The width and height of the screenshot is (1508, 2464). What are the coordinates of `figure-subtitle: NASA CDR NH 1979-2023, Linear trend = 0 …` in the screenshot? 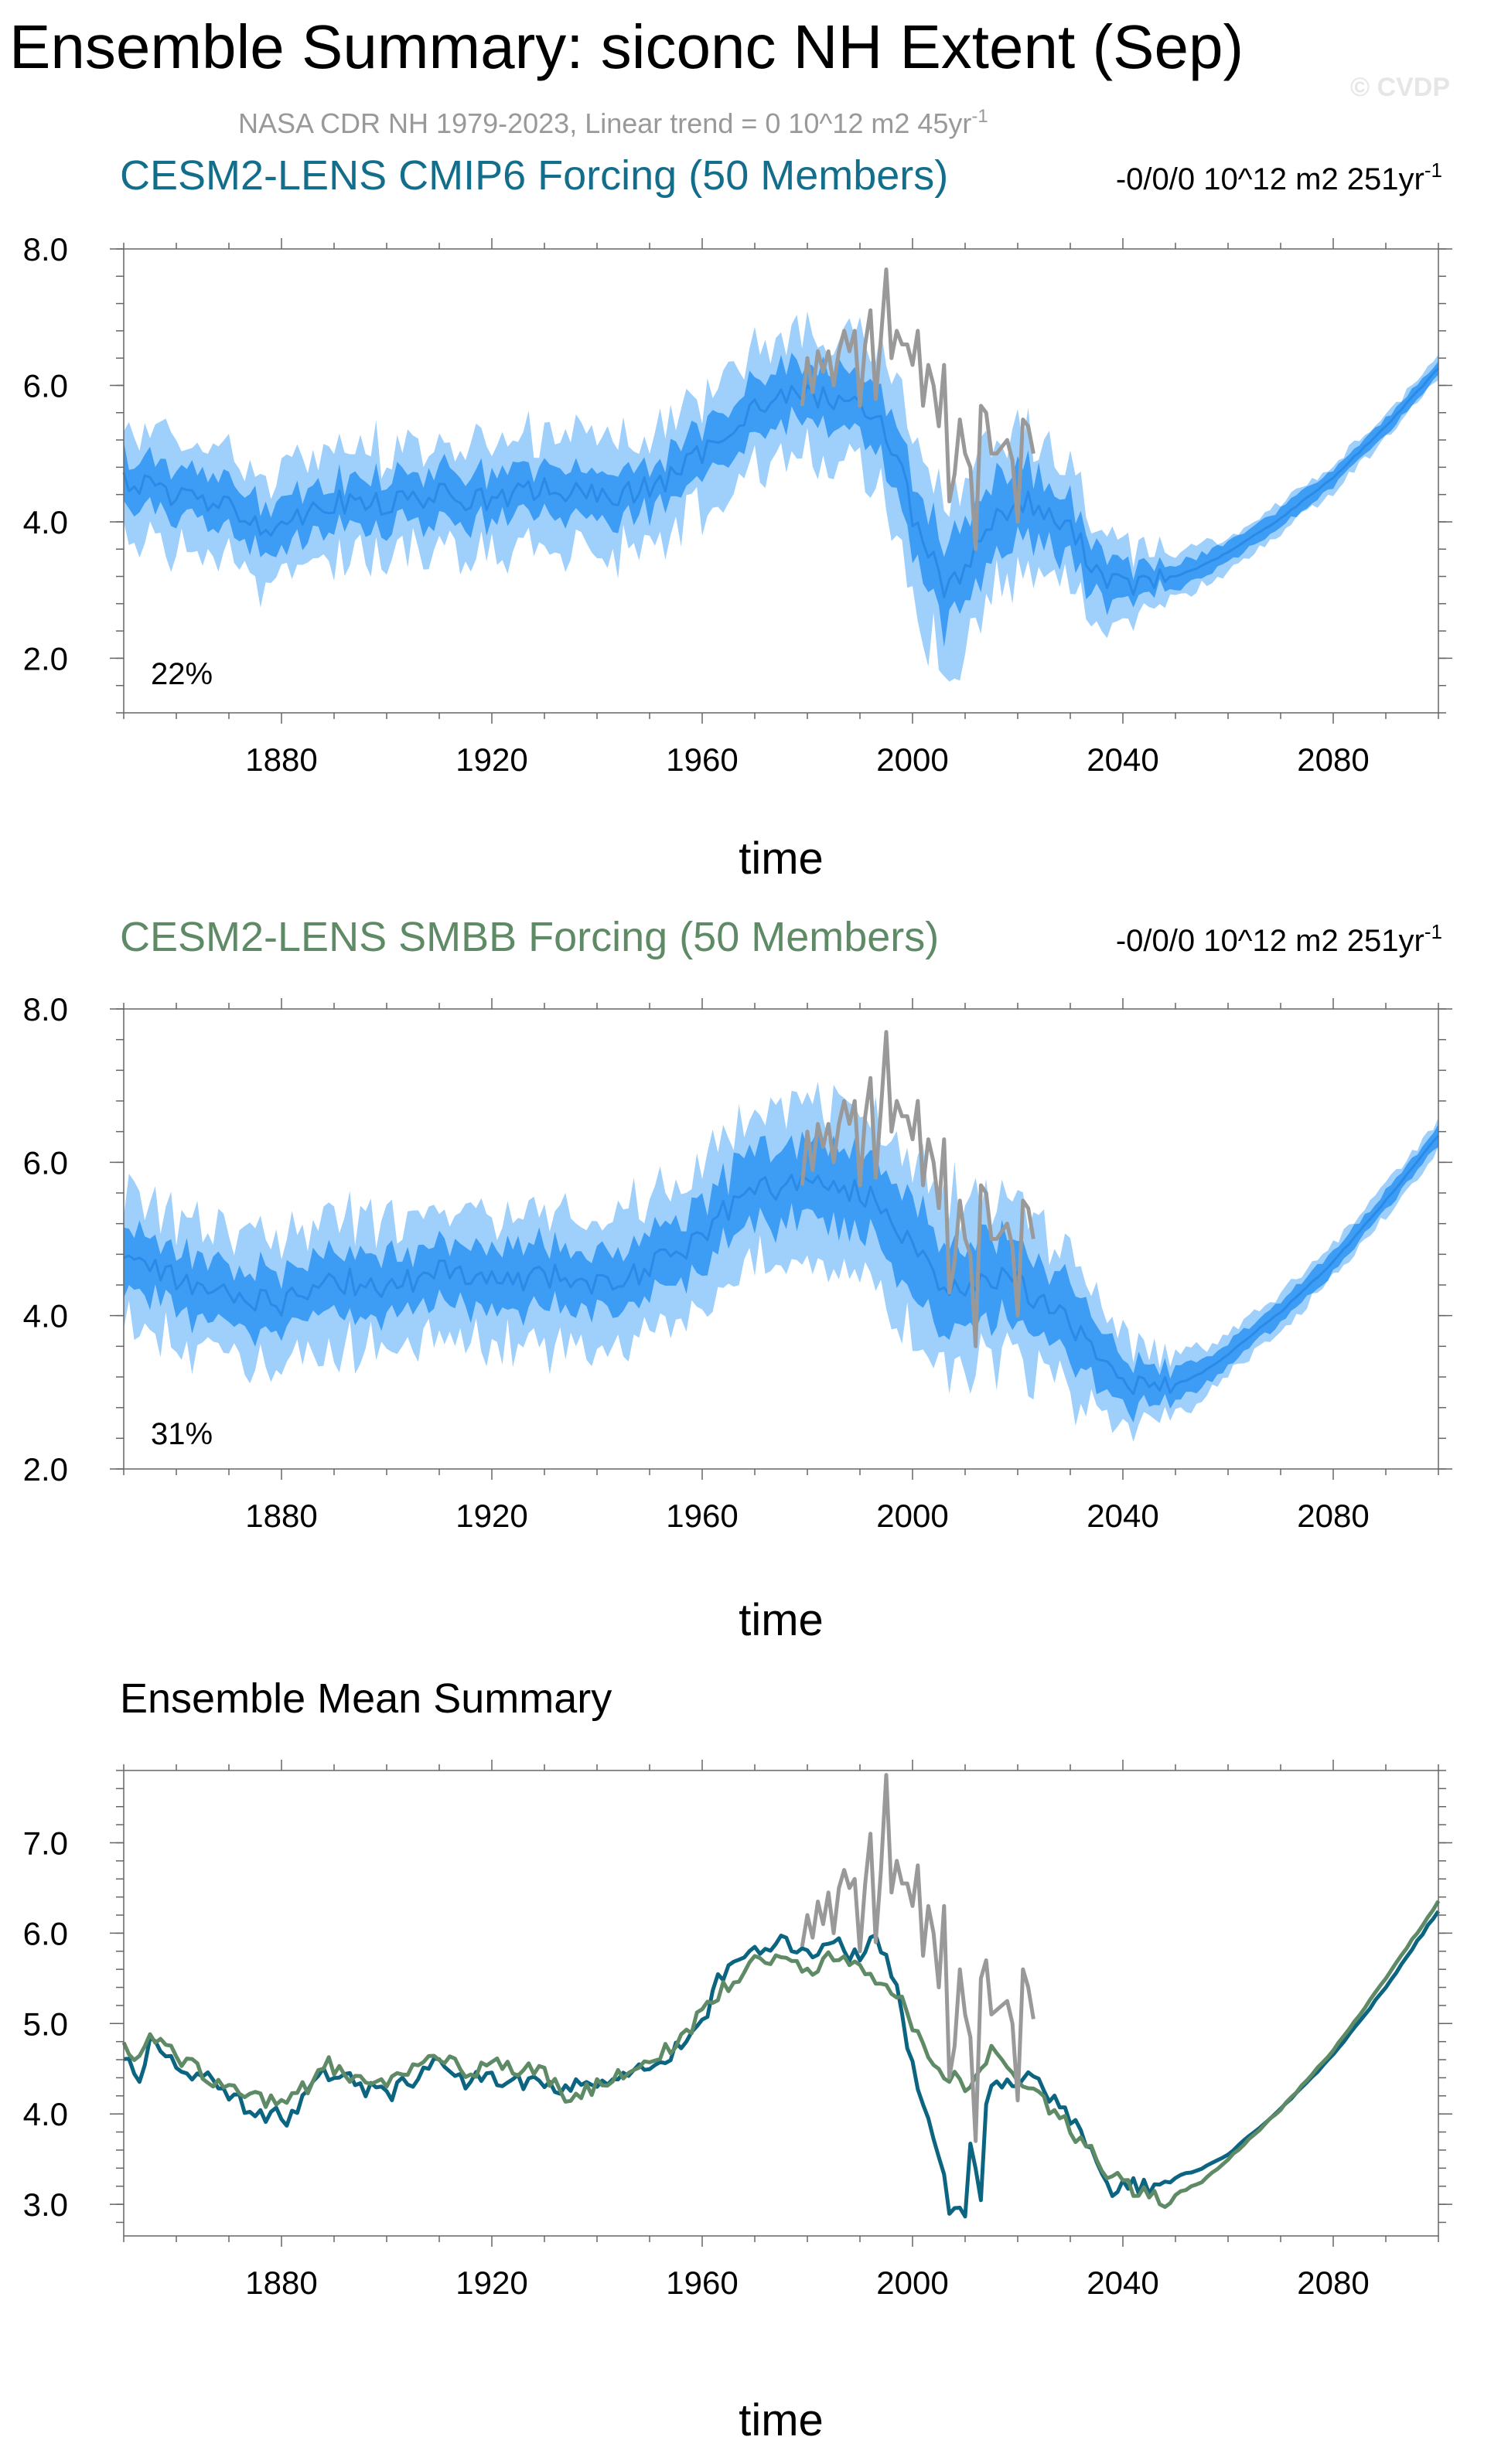 It's located at (613, 122).